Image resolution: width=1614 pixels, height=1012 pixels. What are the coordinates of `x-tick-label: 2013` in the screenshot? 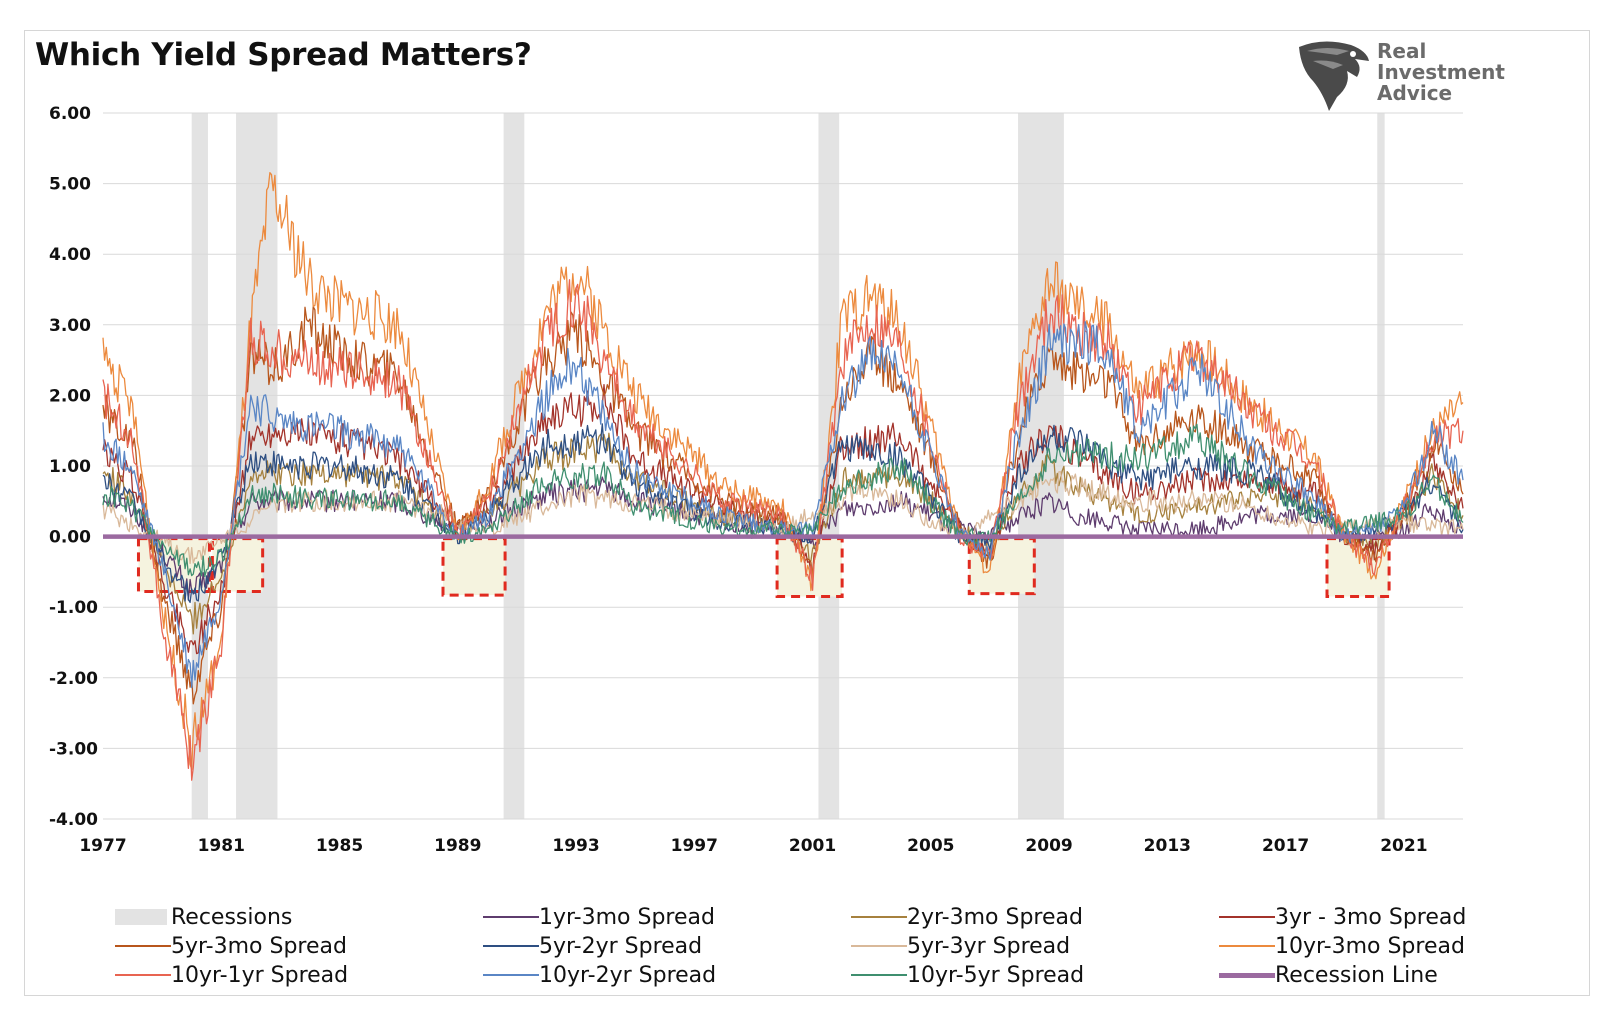 It's located at (1167, 846).